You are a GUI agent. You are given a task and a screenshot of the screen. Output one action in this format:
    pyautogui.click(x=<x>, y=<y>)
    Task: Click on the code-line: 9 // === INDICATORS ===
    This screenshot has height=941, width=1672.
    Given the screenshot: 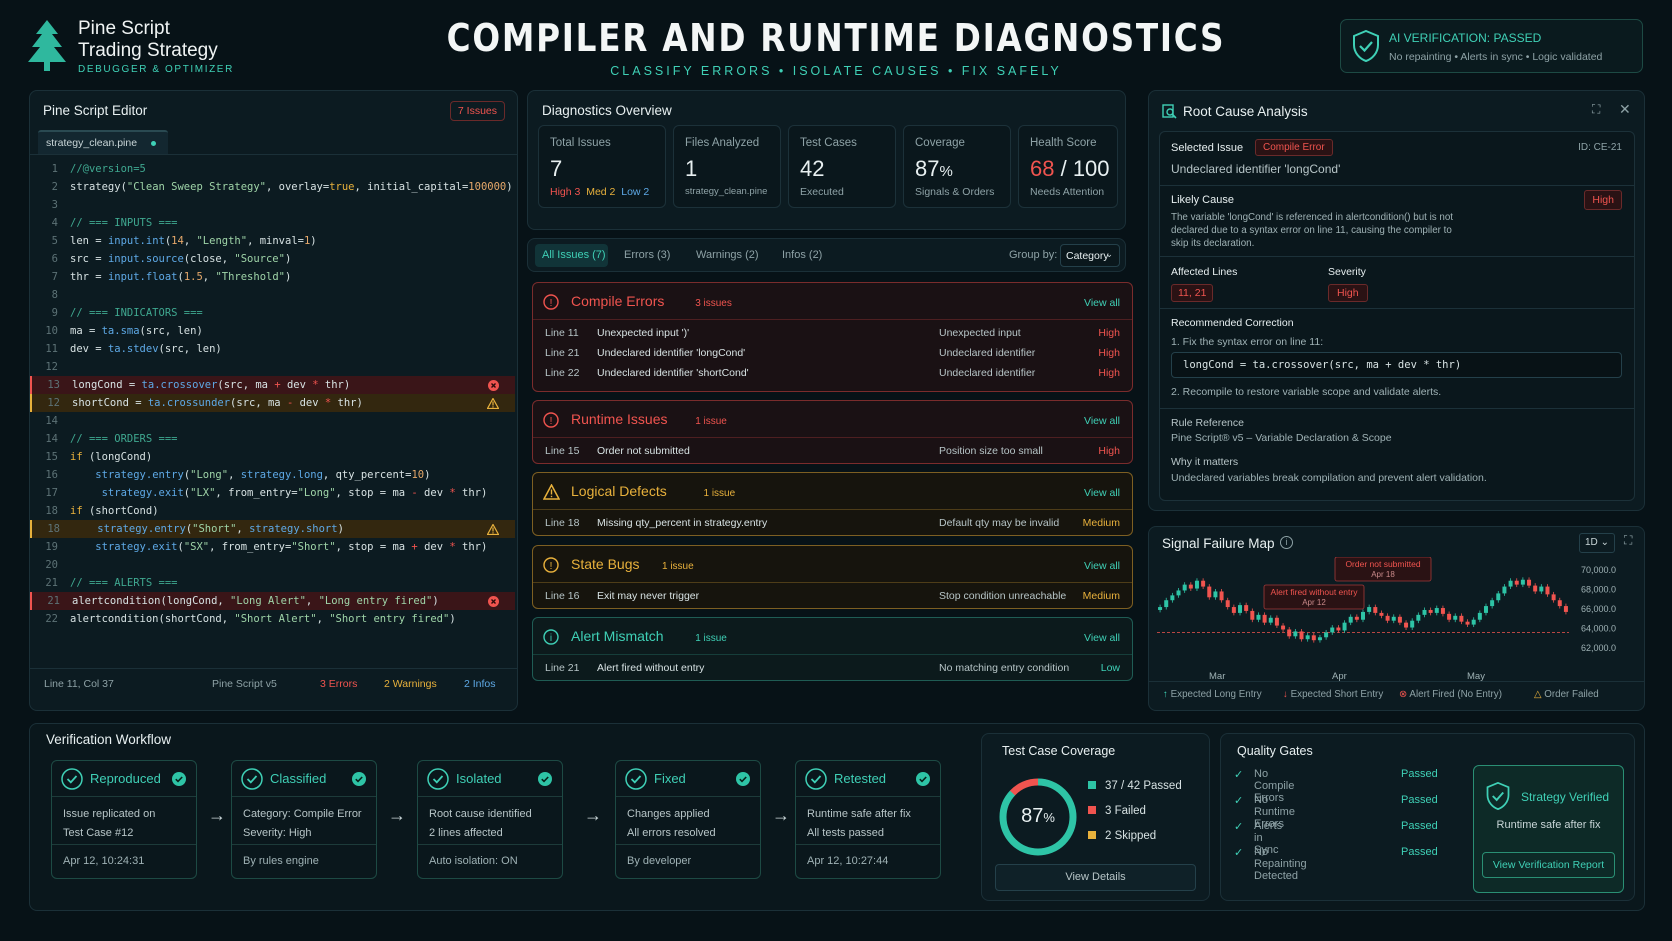 What is the action you would take?
    pyautogui.click(x=272, y=313)
    